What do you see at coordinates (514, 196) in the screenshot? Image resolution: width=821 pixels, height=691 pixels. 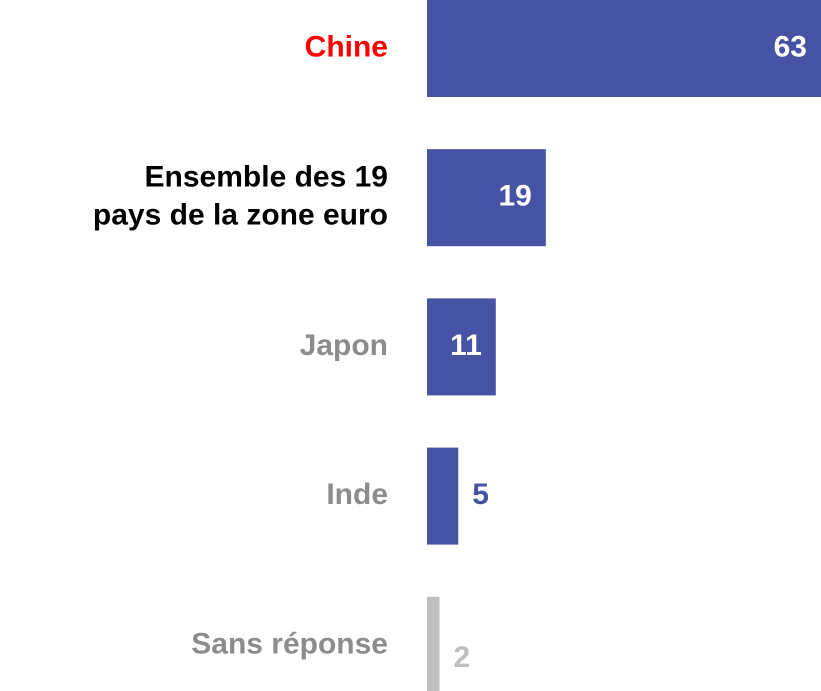 I see `value-label: 19` at bounding box center [514, 196].